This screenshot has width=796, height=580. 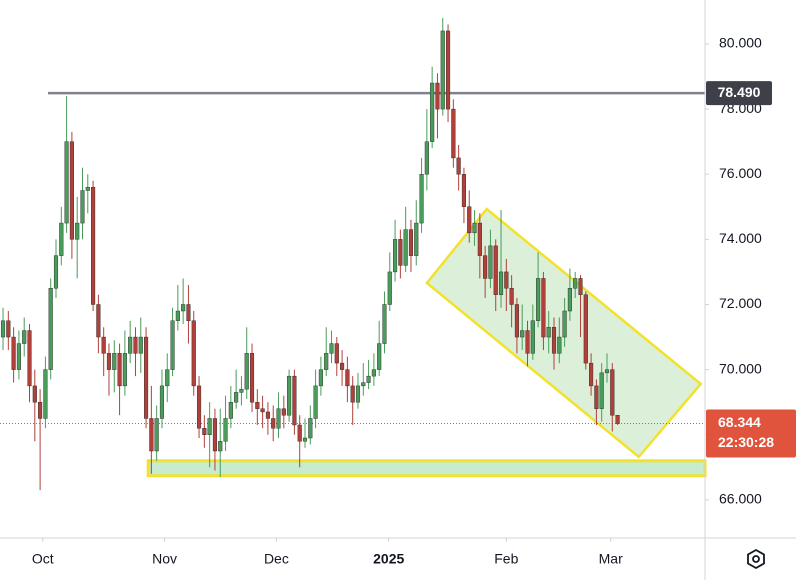 I want to click on y-tick-label: 80.000, so click(x=740, y=43).